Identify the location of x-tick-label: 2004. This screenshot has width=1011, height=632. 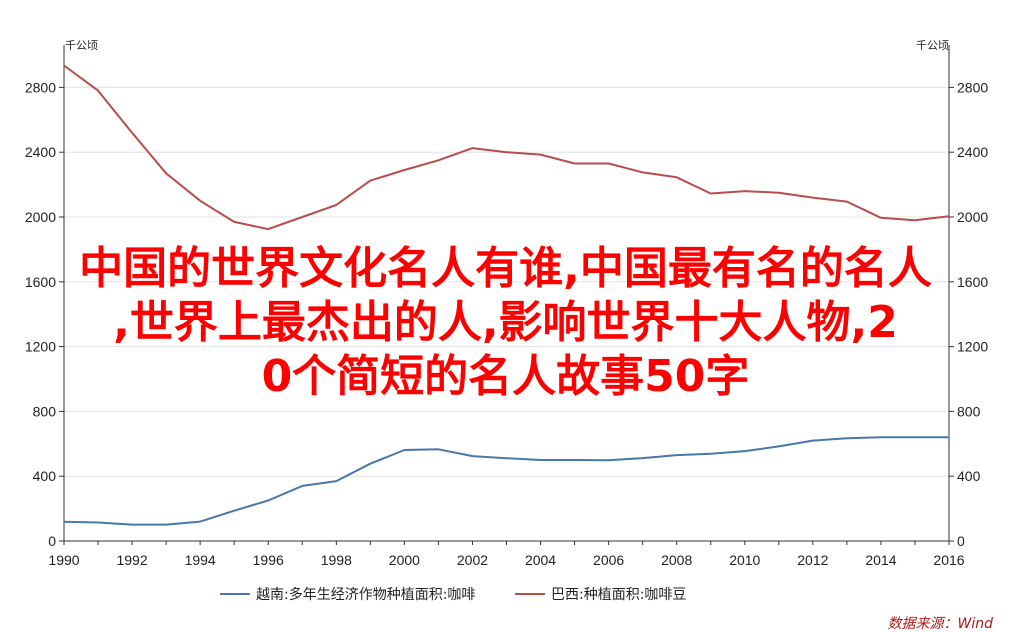
(540, 560).